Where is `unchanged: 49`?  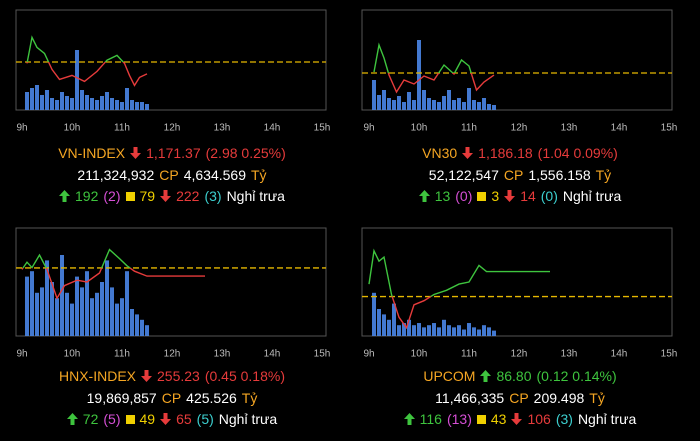 unchanged: 49 is located at coordinates (147, 419).